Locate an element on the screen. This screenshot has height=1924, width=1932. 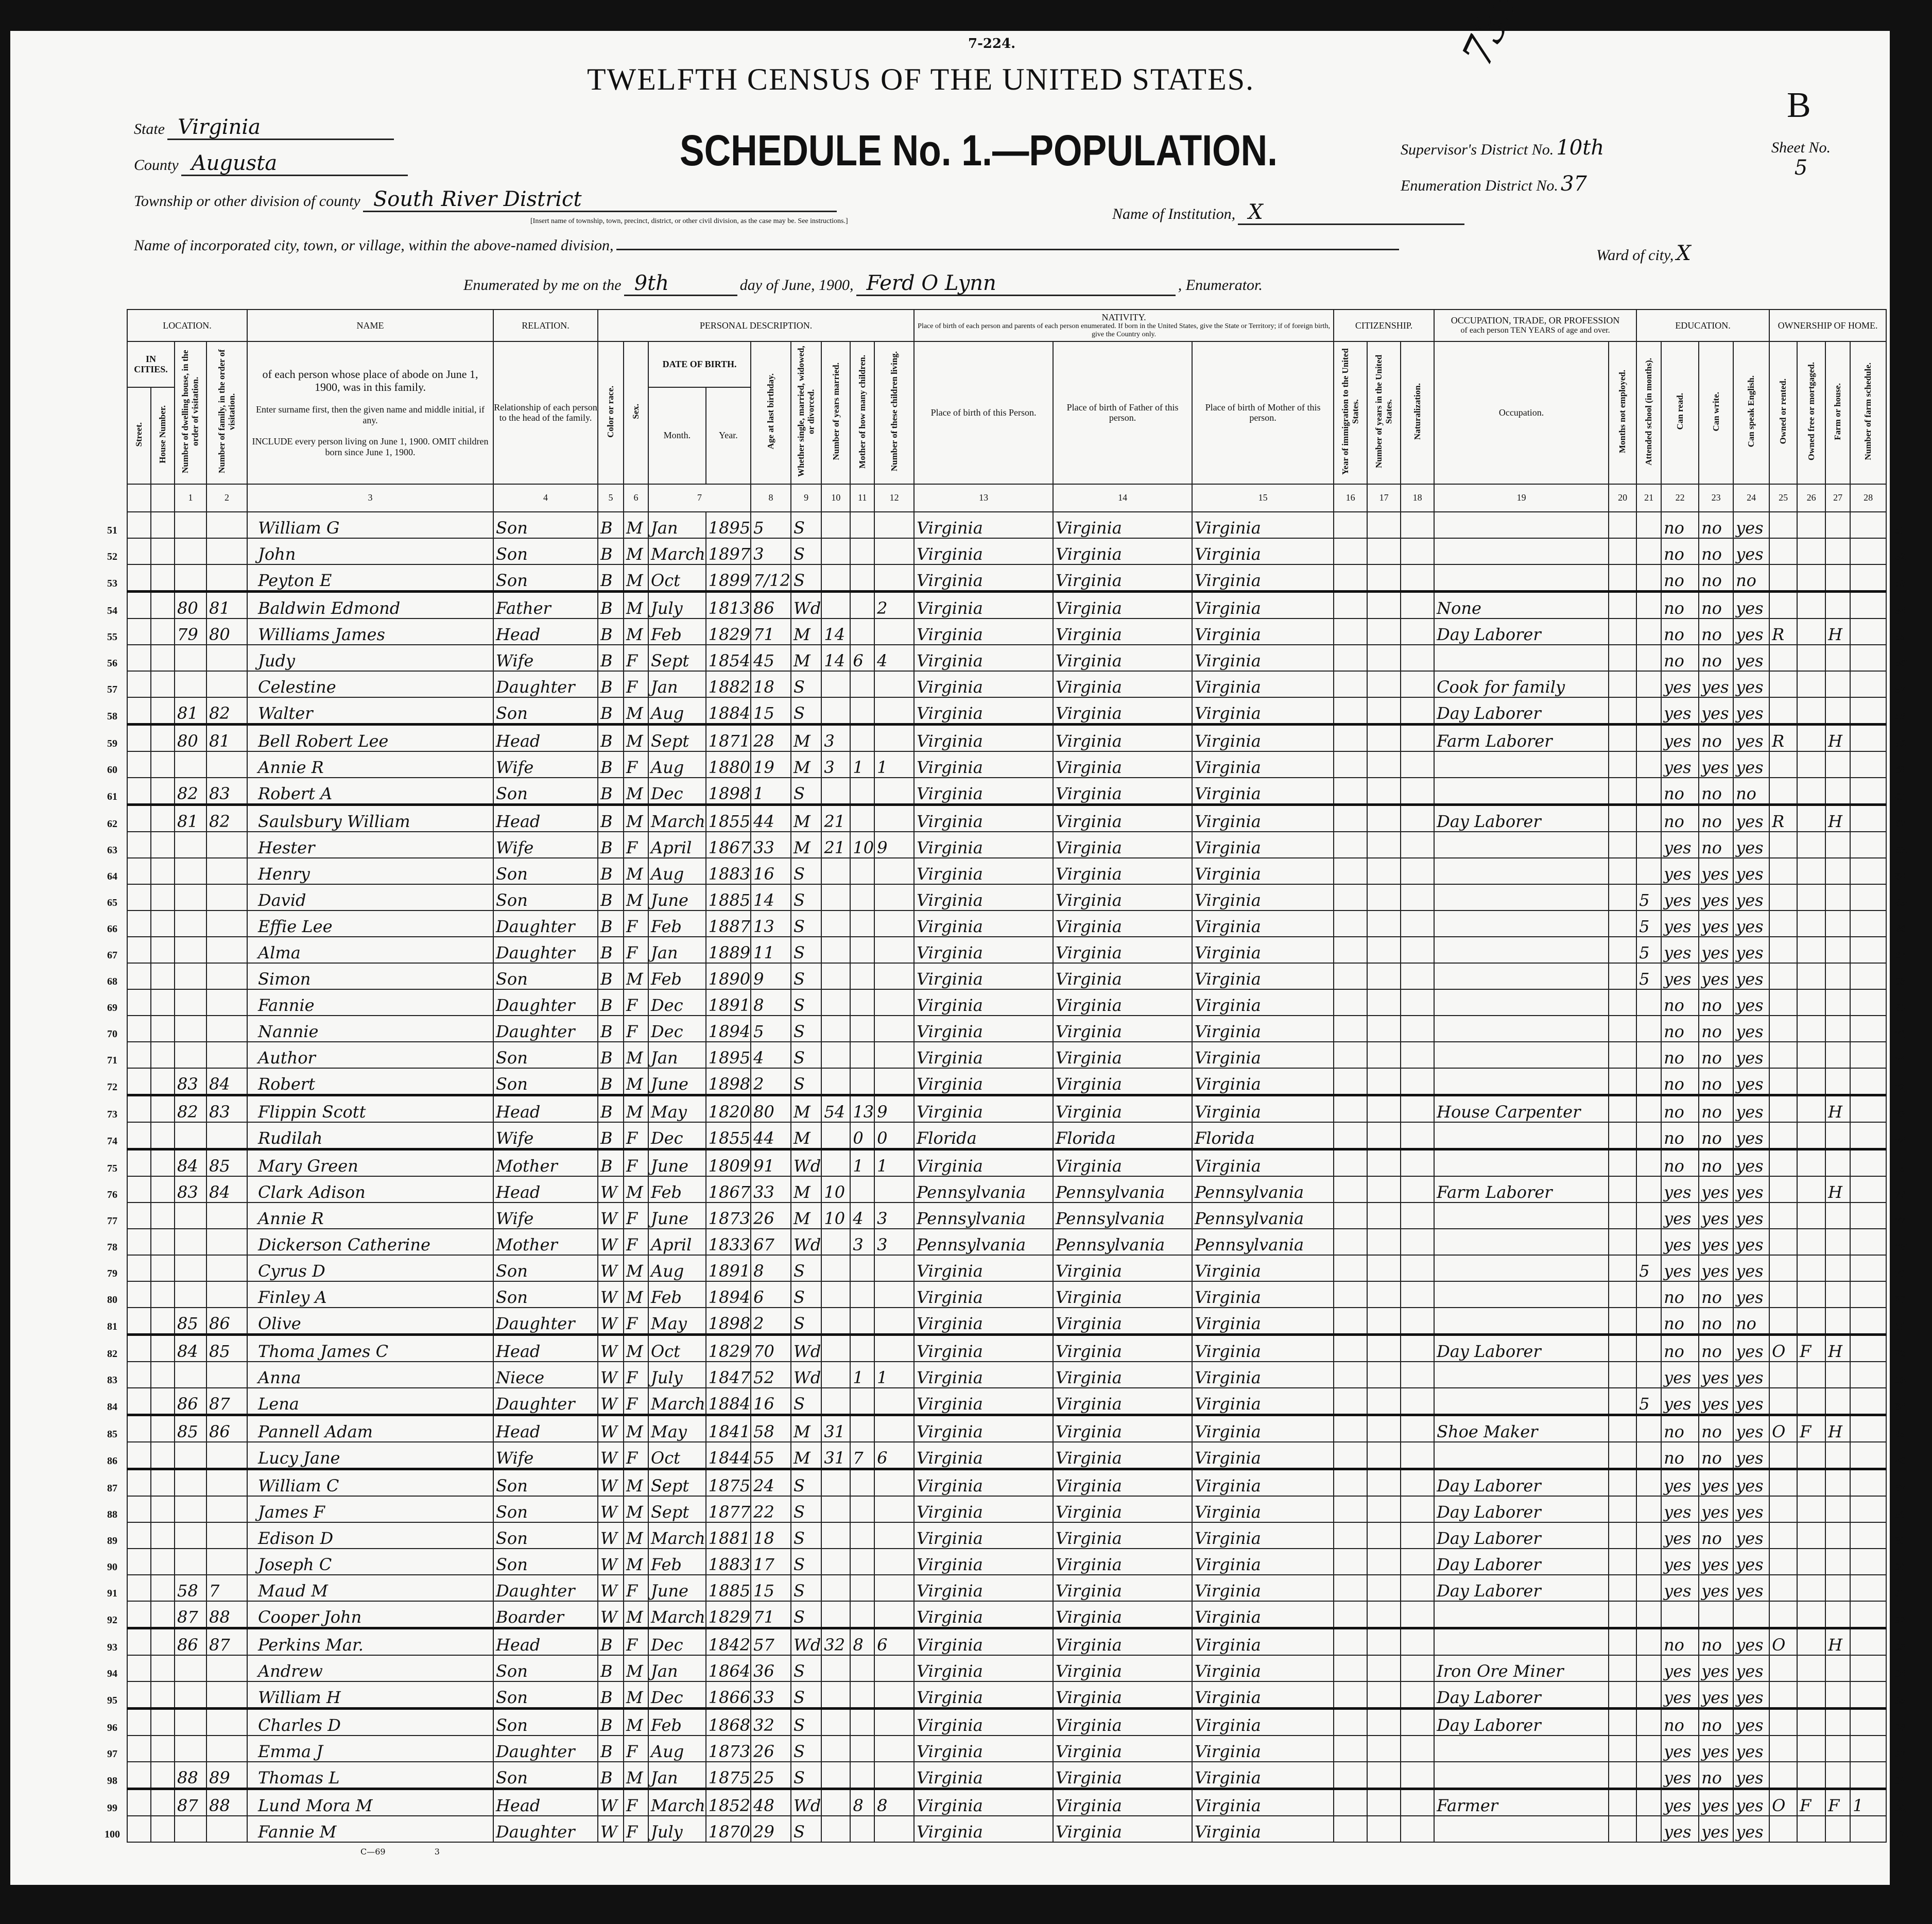
cell-month: Jan is located at coordinates (677, 684).